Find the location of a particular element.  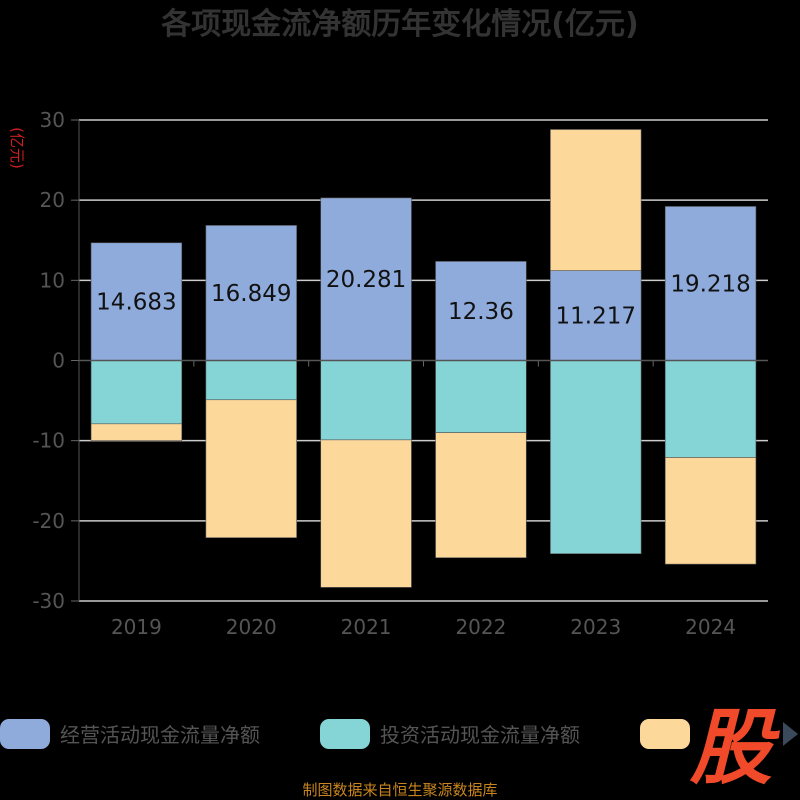

data-label-2019: 14.683 is located at coordinates (136, 303).